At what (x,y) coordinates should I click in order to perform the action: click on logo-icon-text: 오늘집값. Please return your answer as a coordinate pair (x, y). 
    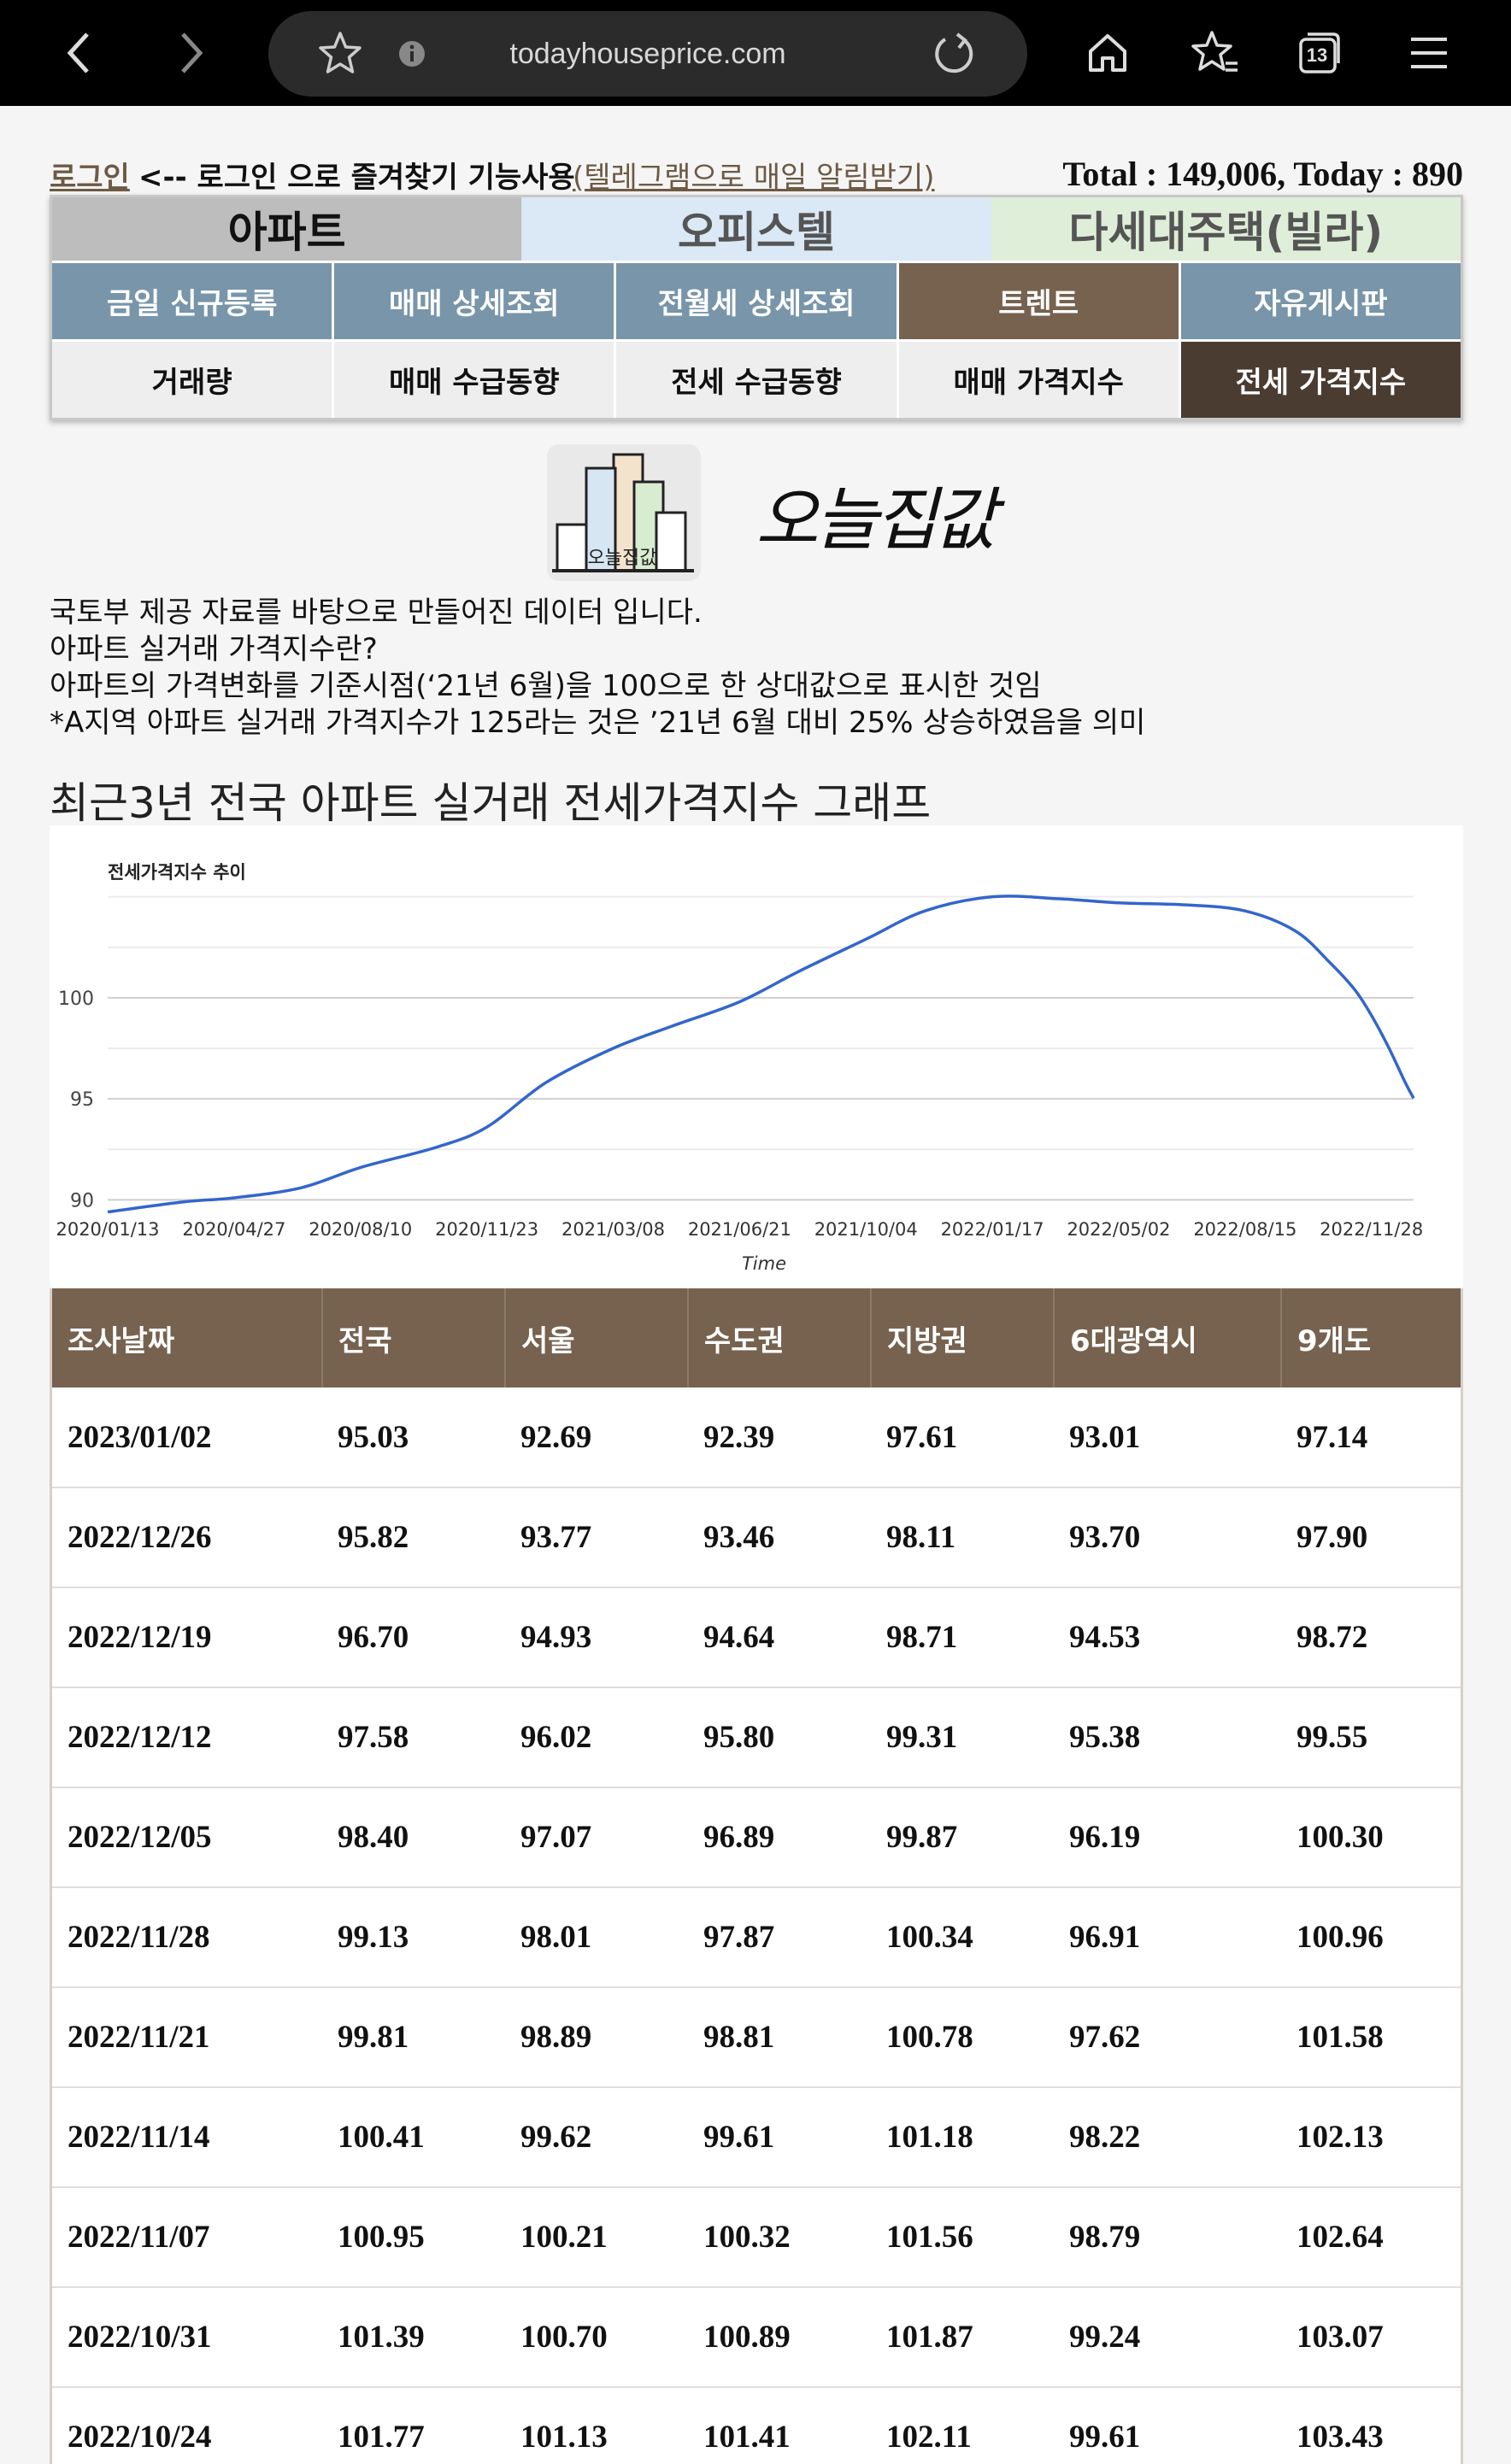
    Looking at the image, I should click on (622, 558).